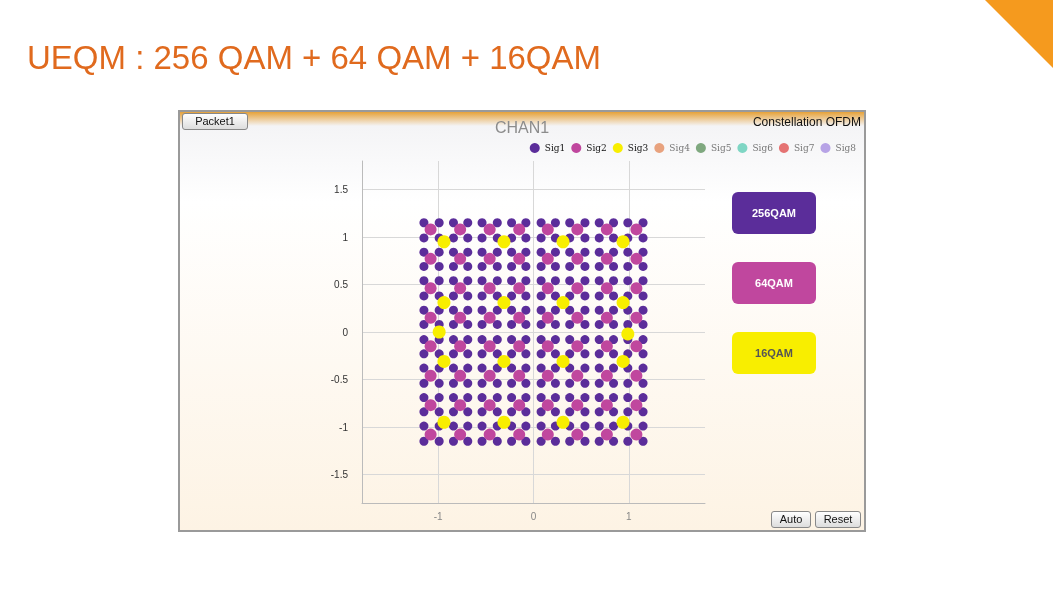  What do you see at coordinates (629, 516) in the screenshot?
I see `x-tick-label: 1` at bounding box center [629, 516].